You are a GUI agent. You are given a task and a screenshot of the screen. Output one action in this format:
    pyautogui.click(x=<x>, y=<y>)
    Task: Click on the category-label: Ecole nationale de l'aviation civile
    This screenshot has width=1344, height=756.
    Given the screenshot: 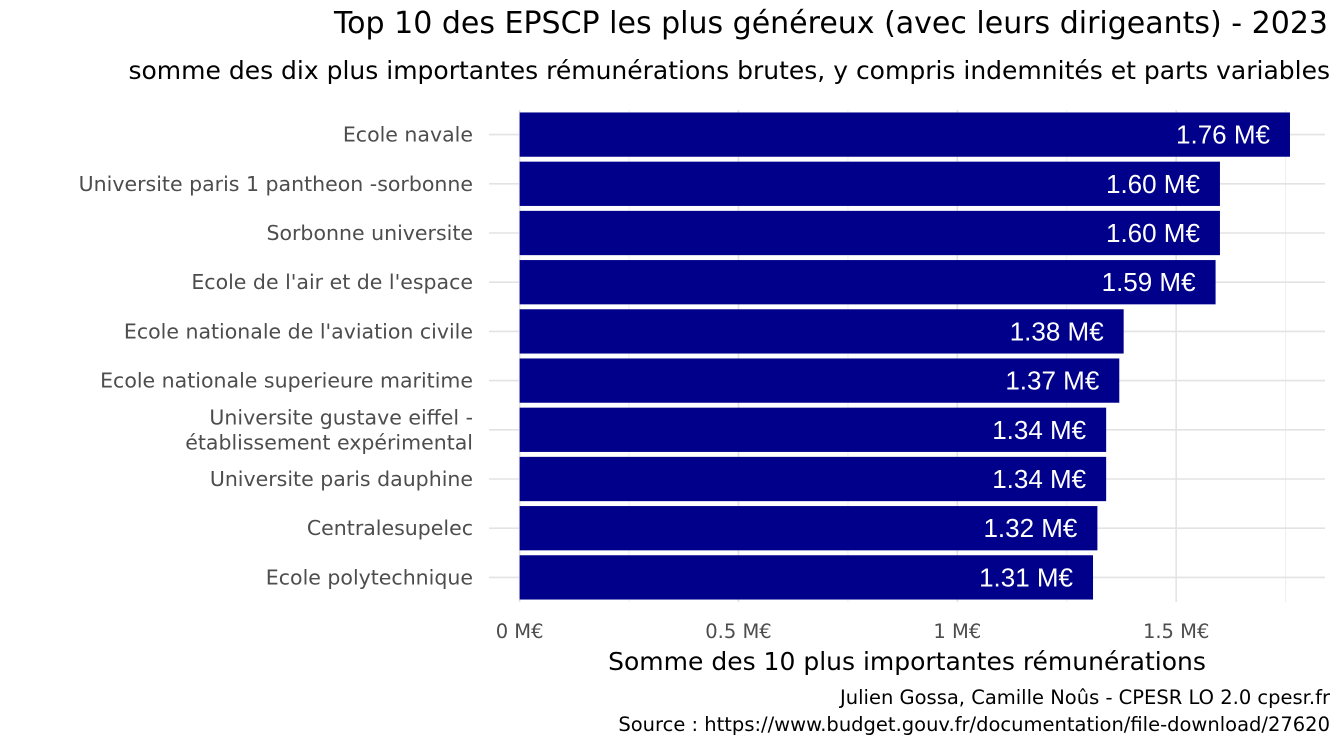 What is the action you would take?
    pyautogui.click(x=298, y=331)
    